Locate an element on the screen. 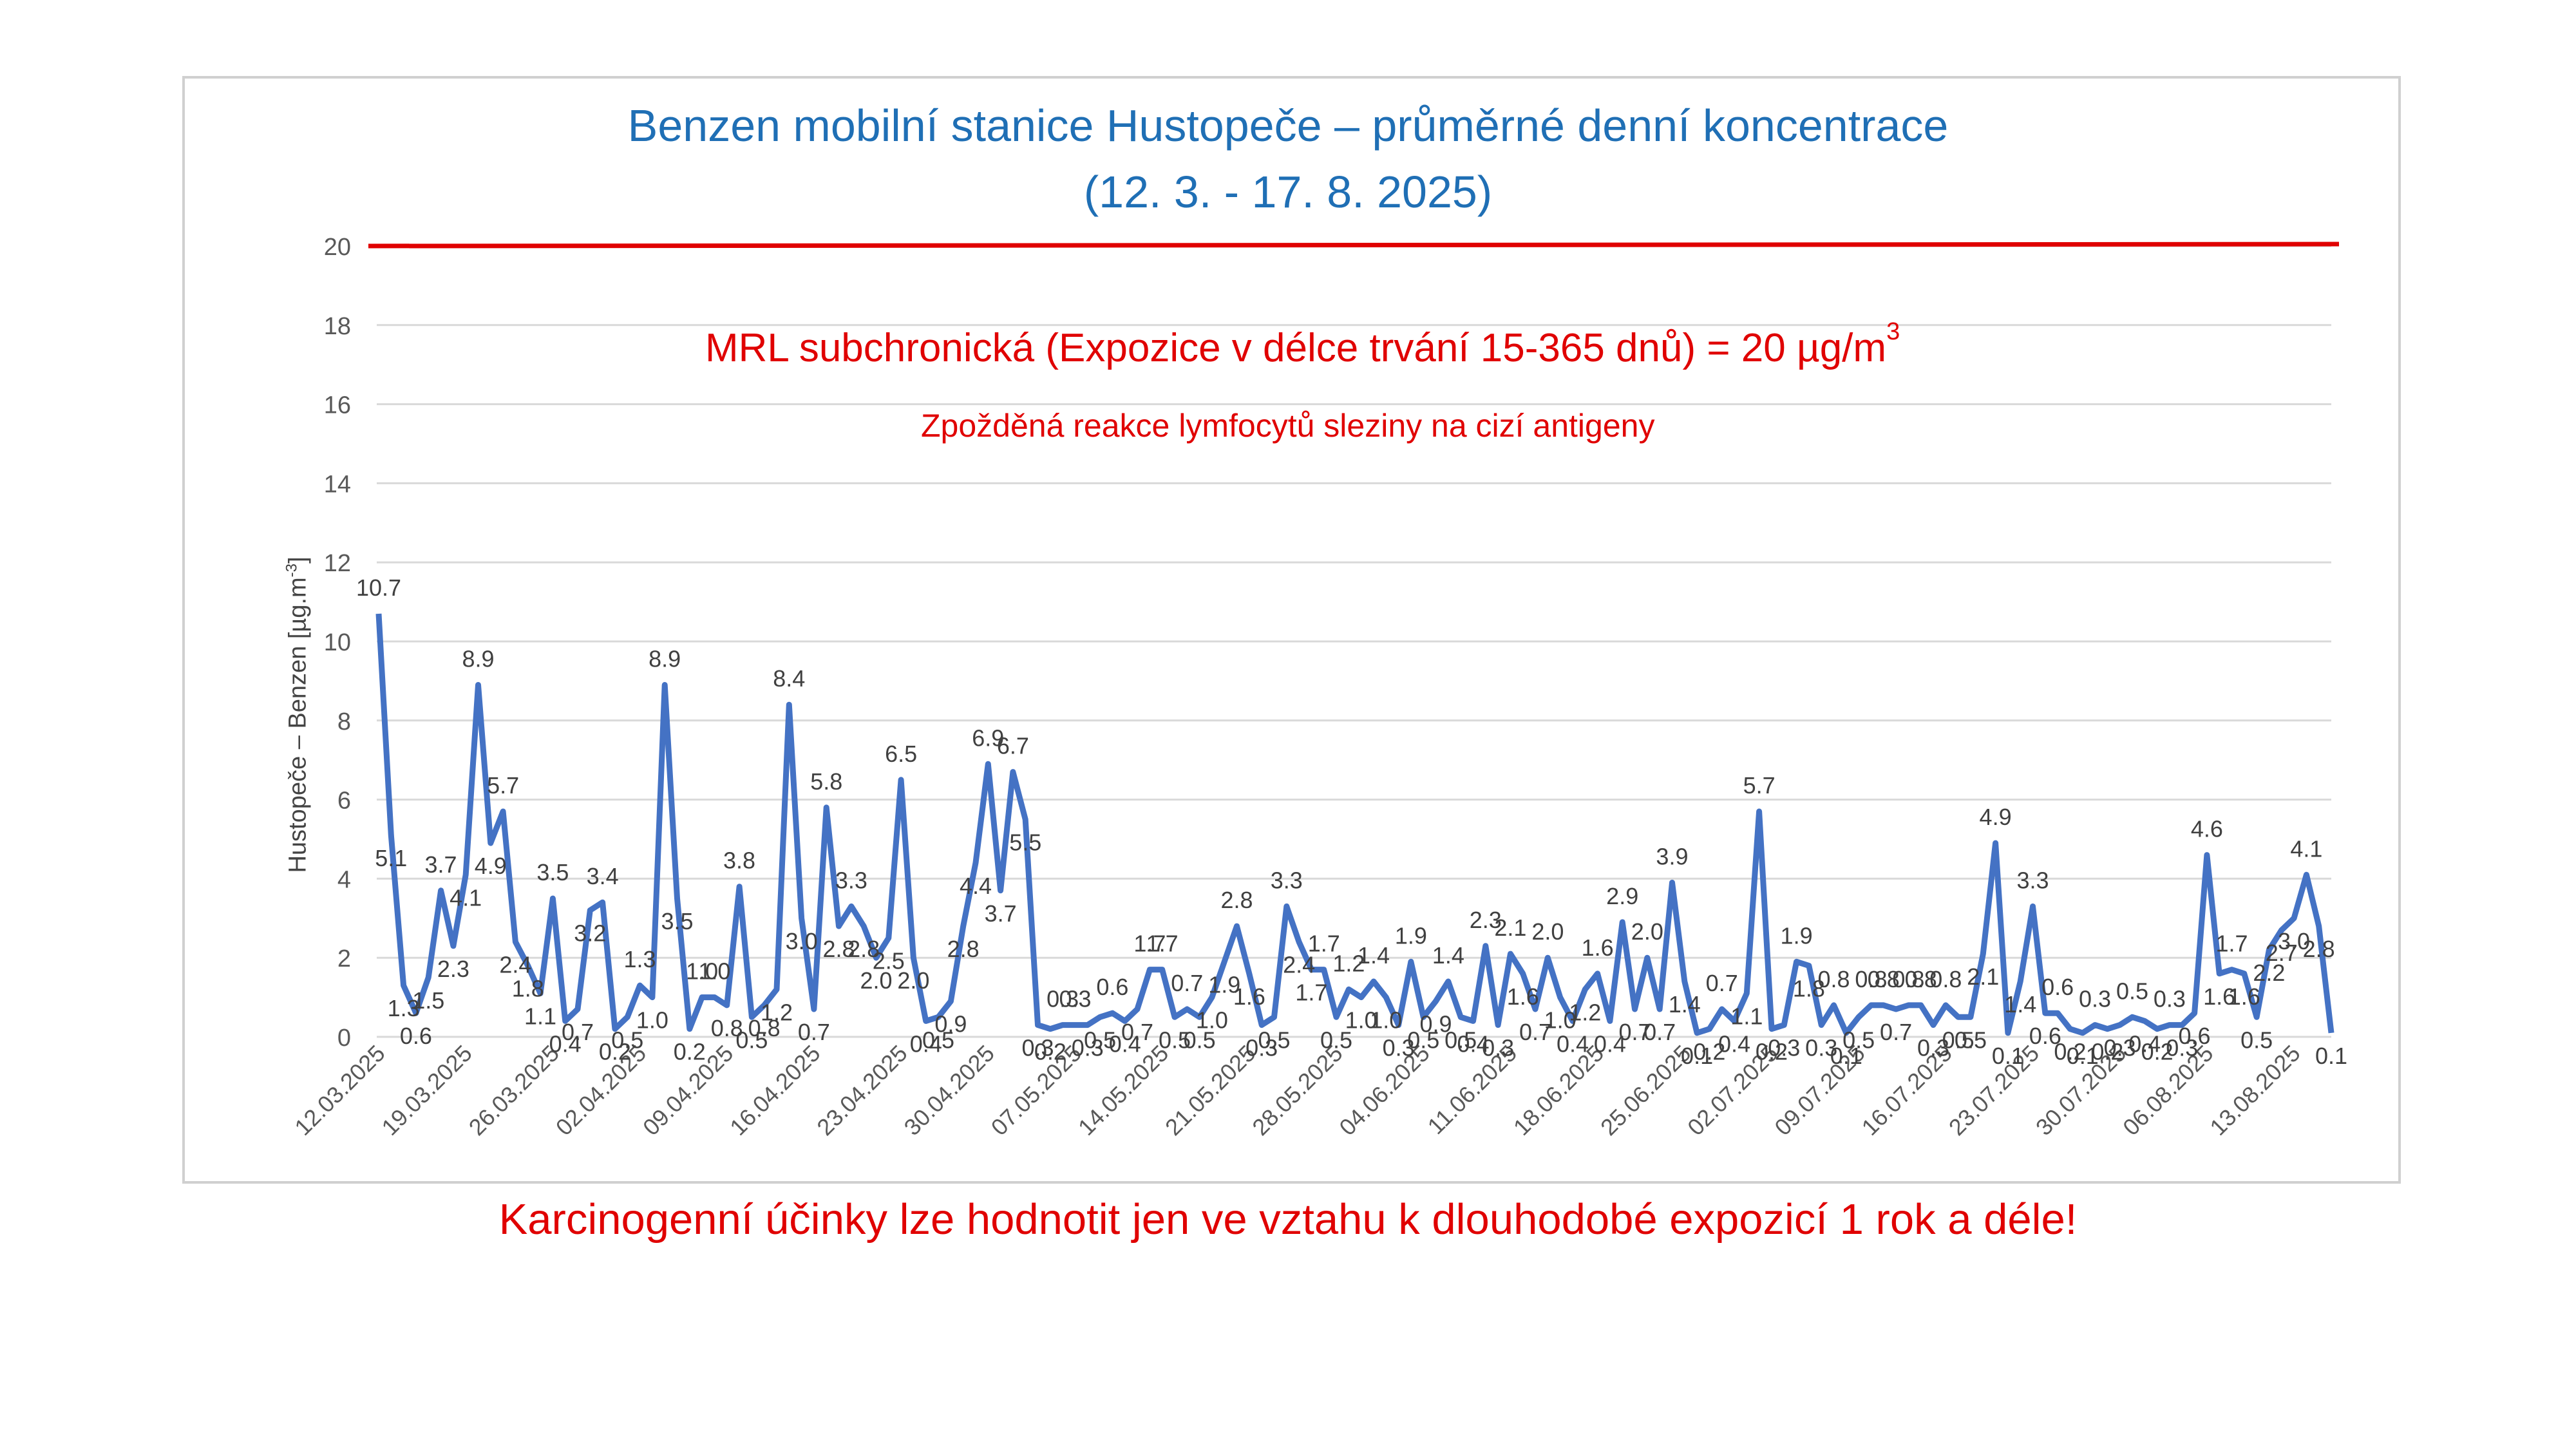 This screenshot has width=2576, height=1449. mrl-superscript: 3 is located at coordinates (1893, 332).